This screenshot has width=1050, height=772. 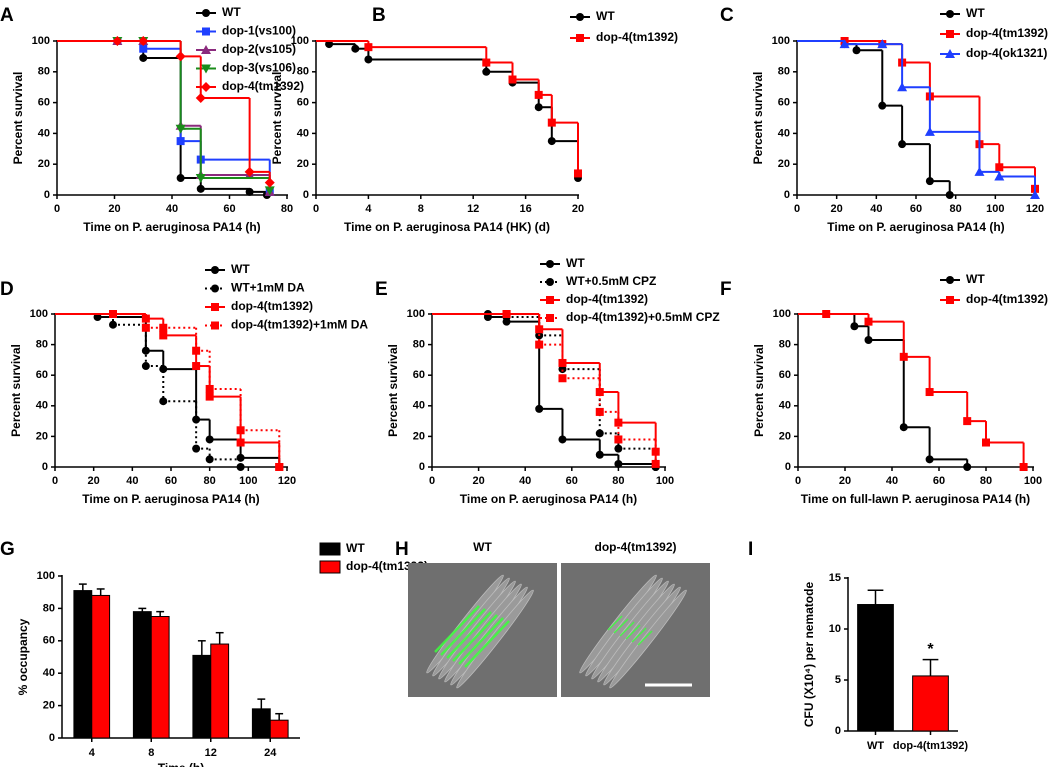 I want to click on micrograph-label: dop-4(tm1392), so click(x=635, y=547).